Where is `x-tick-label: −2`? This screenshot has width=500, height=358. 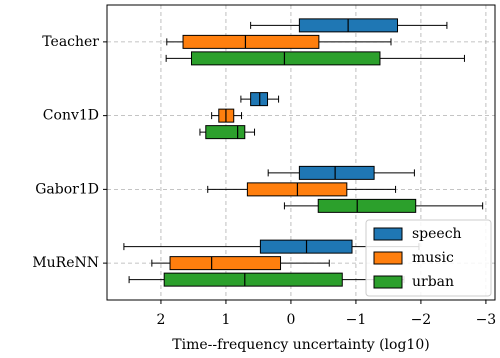 x-tick-label: −2 is located at coordinates (421, 320).